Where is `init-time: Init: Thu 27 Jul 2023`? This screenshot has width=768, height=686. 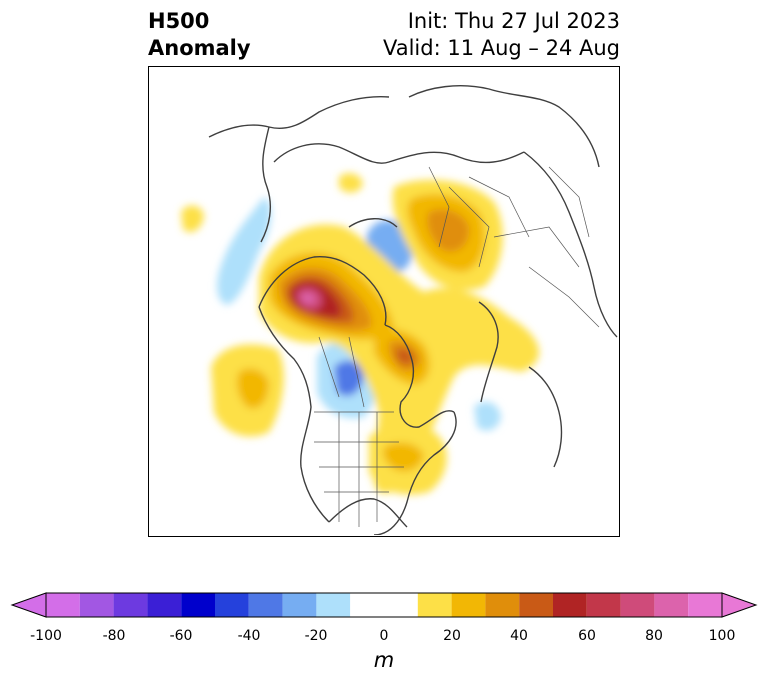
init-time: Init: Thu 27 Jul 2023 is located at coordinates (513, 21).